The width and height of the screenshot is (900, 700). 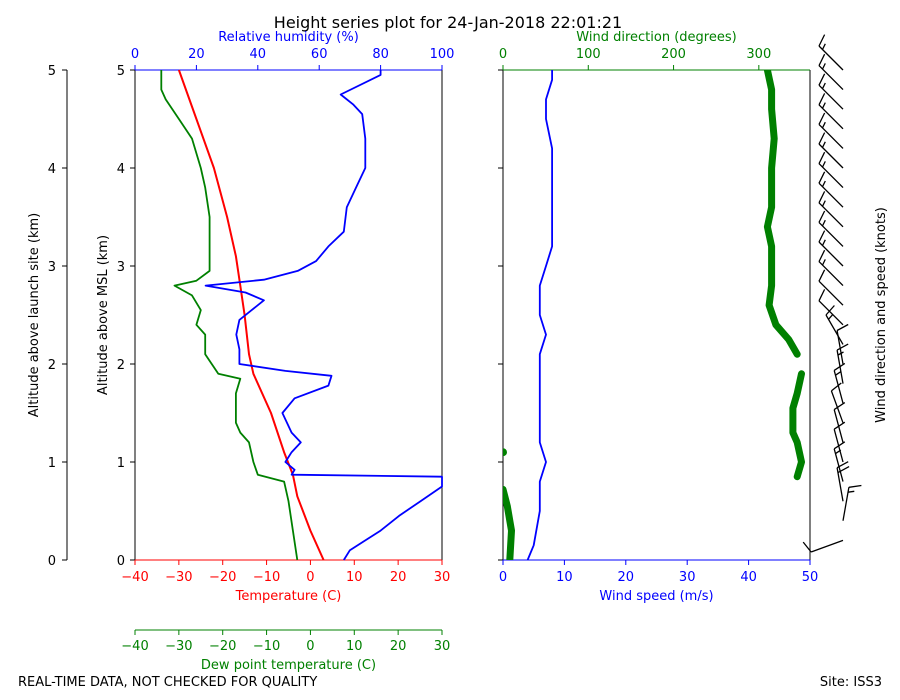 What do you see at coordinates (539, 315) in the screenshot?
I see `wind-speed-series-line` at bounding box center [539, 315].